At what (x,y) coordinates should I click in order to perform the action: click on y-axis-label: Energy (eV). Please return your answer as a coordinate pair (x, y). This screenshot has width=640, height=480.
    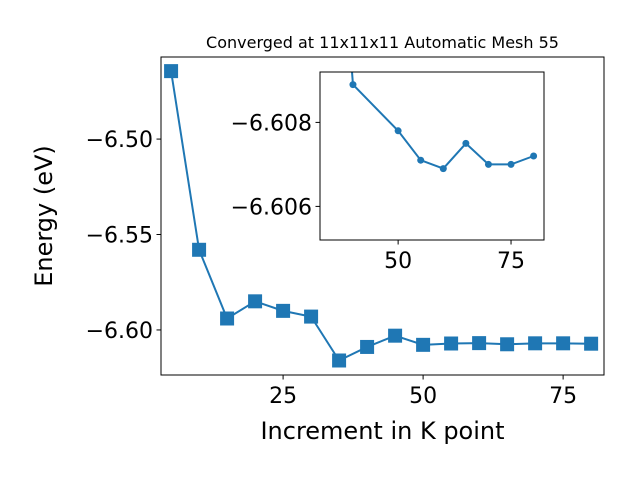
    Looking at the image, I should click on (44, 216).